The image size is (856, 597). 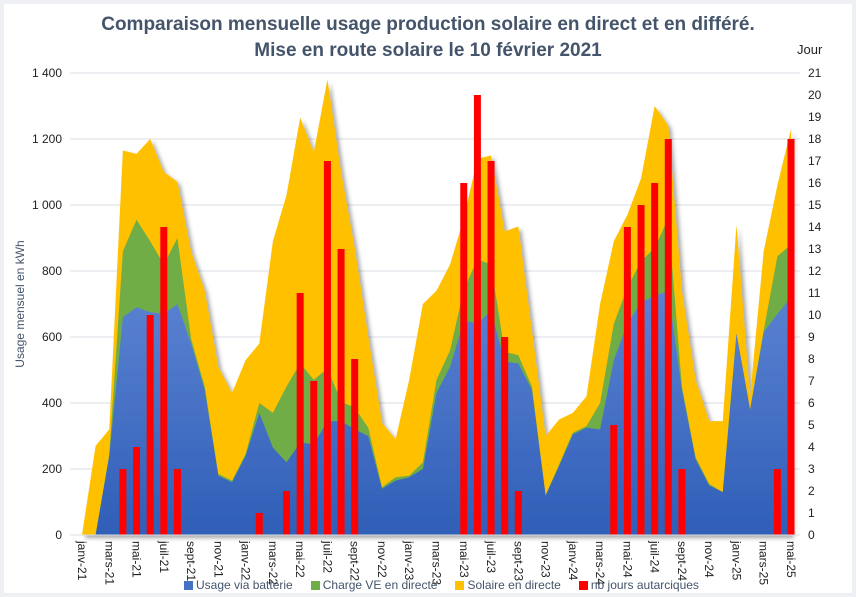 What do you see at coordinates (546, 559) in the screenshot?
I see `x-tick-label: nov-23` at bounding box center [546, 559].